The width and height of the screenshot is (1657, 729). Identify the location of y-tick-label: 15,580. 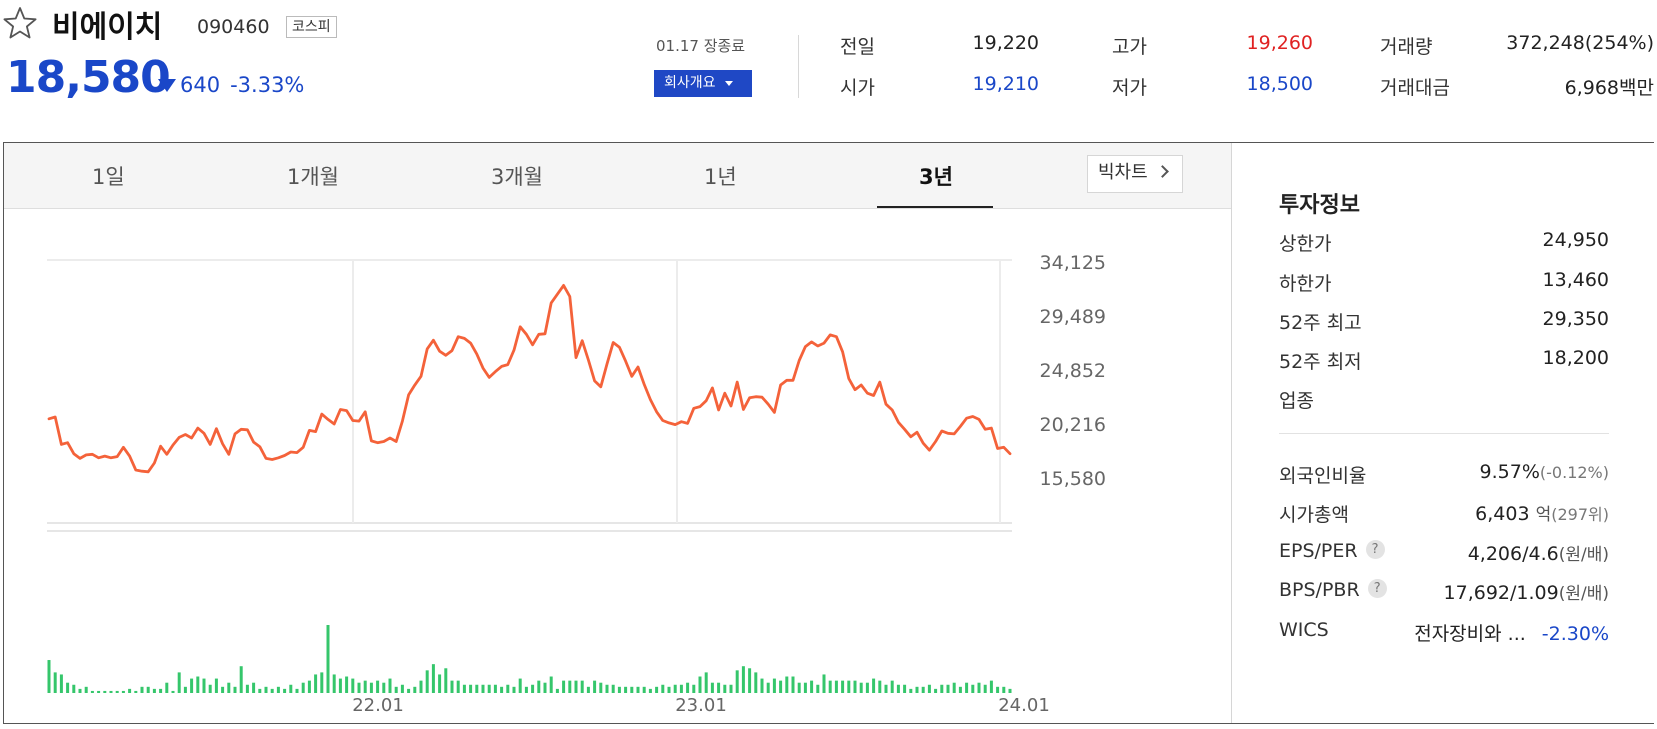
(1073, 479).